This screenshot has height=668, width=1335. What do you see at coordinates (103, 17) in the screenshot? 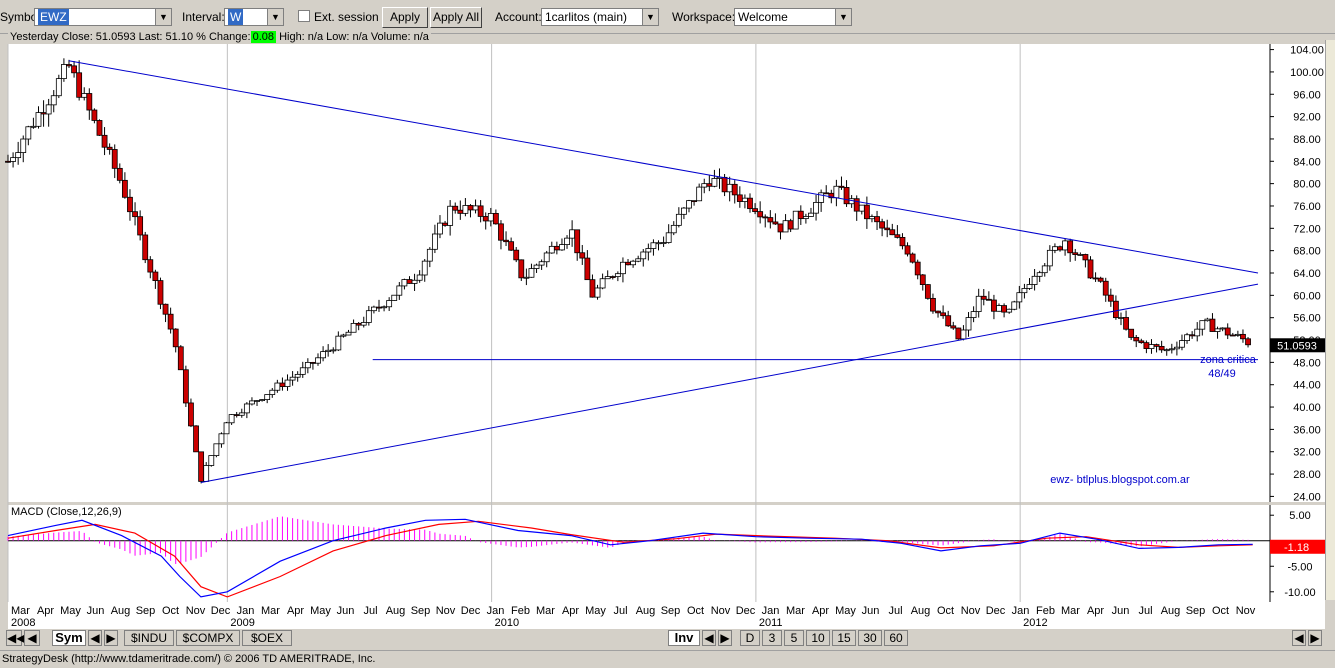
I see `symbol-combo: EWZ ▼` at bounding box center [103, 17].